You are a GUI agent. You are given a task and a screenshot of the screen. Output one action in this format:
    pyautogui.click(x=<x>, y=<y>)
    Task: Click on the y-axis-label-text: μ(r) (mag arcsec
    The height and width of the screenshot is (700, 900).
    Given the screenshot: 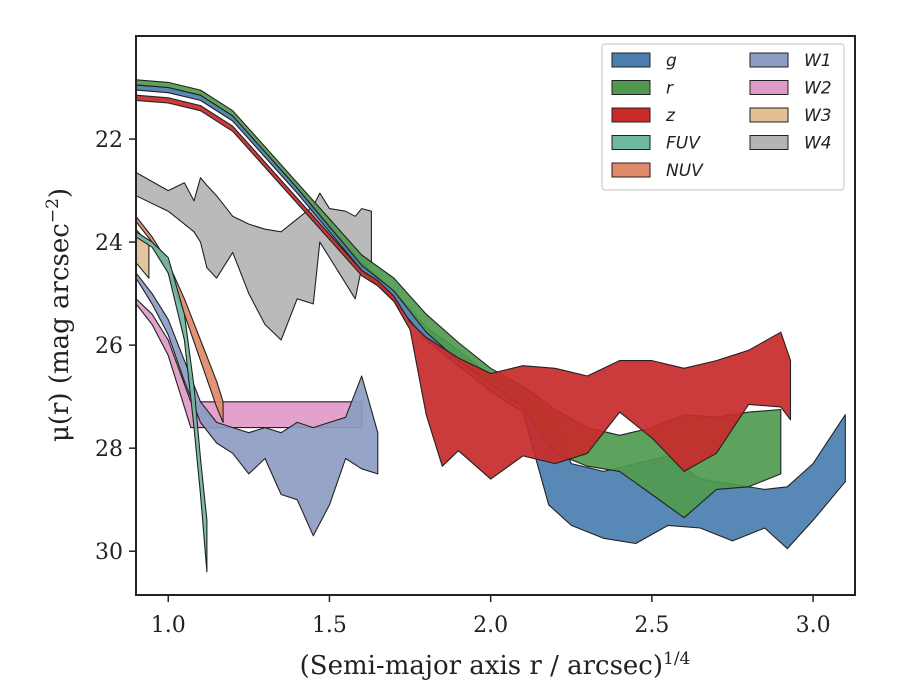 What is the action you would take?
    pyautogui.click(x=60, y=332)
    